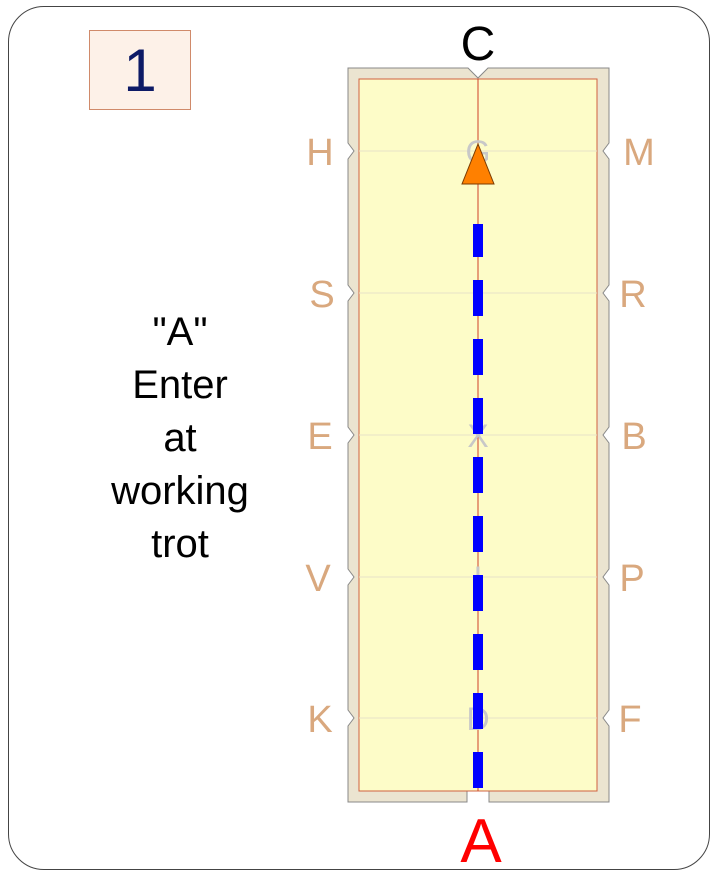  What do you see at coordinates (478, 44) in the screenshot?
I see `marker-c: C` at bounding box center [478, 44].